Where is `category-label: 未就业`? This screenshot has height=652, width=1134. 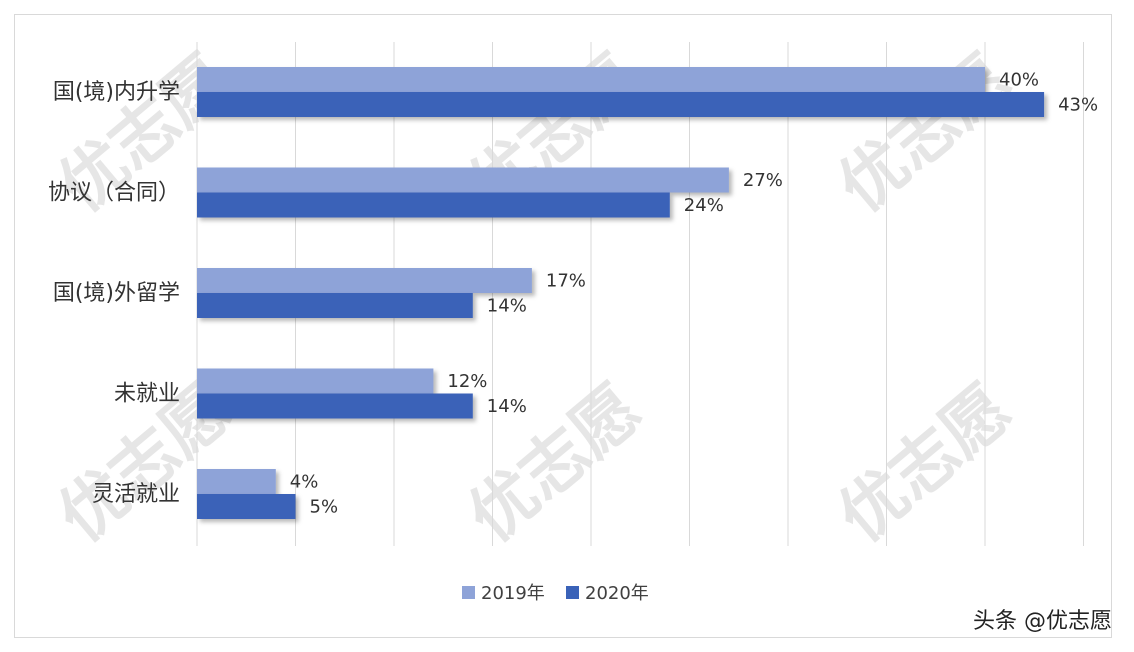
category-label: 未就业 is located at coordinates (147, 394).